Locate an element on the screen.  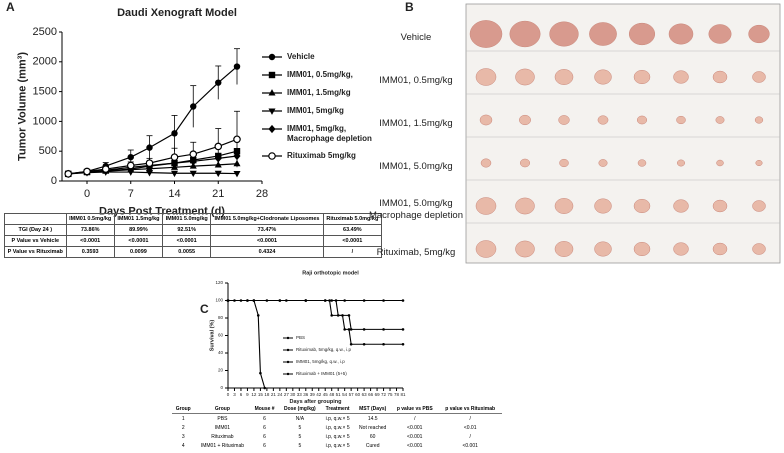
x-tick-label: 81 is located at coordinates (403, 394).